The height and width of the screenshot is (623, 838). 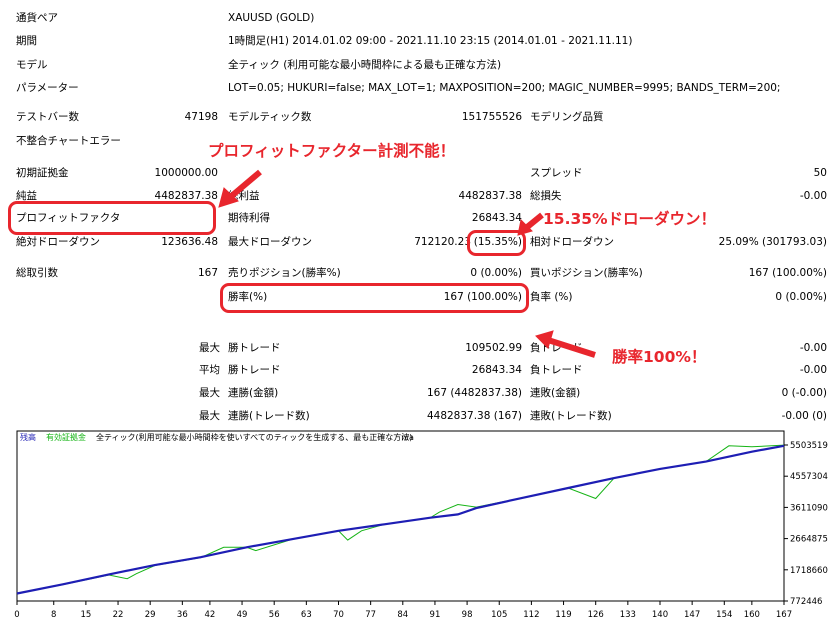 What do you see at coordinates (806, 602) in the screenshot?
I see `y-tick-label: 772446` at bounding box center [806, 602].